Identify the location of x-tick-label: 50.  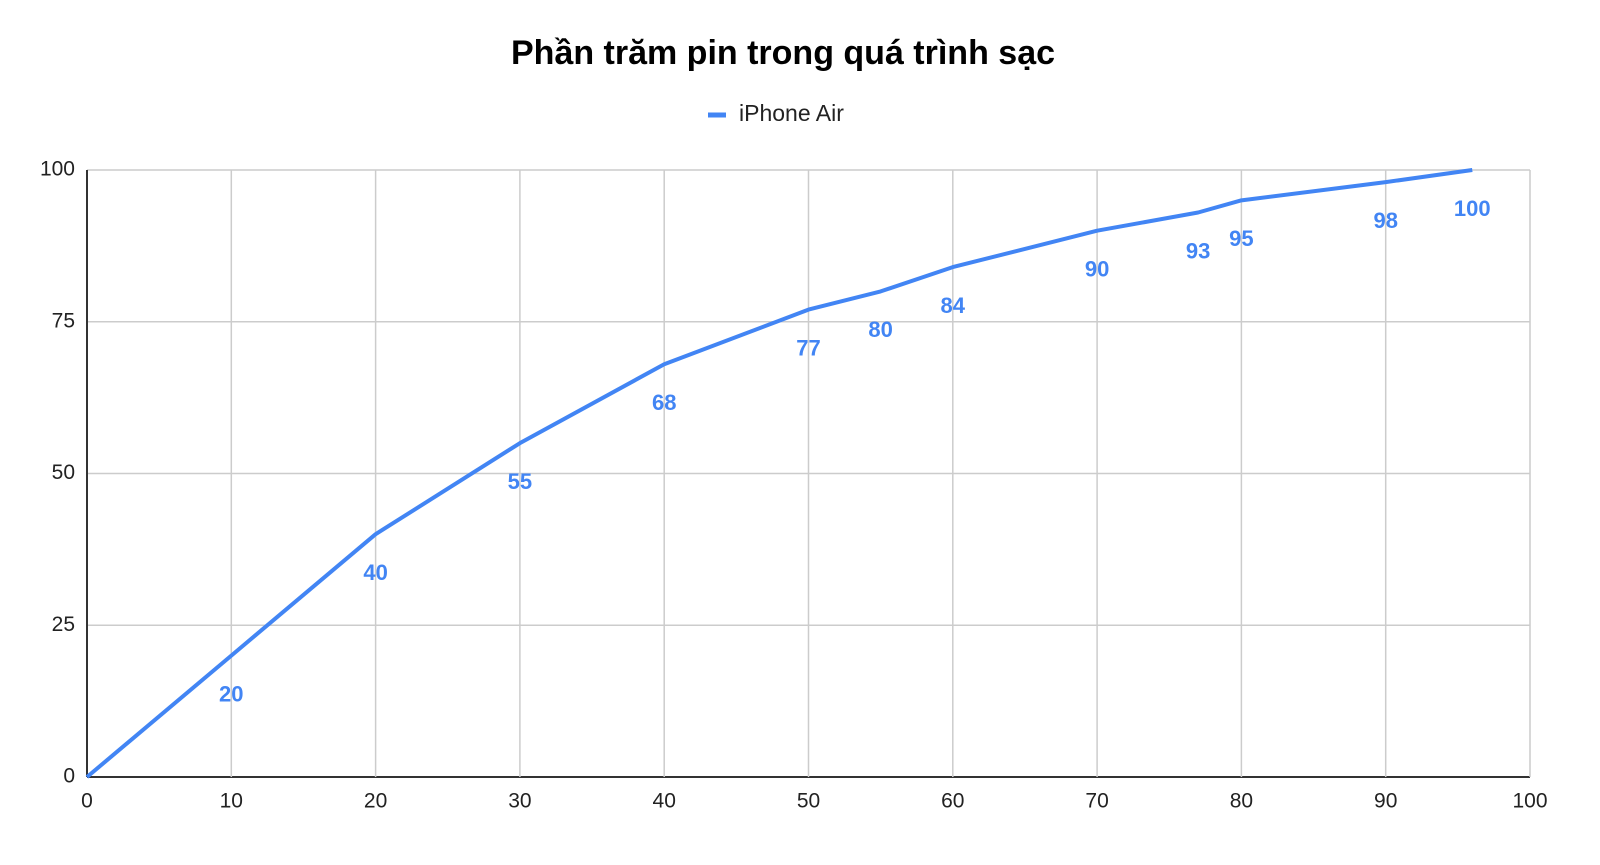
(808, 801).